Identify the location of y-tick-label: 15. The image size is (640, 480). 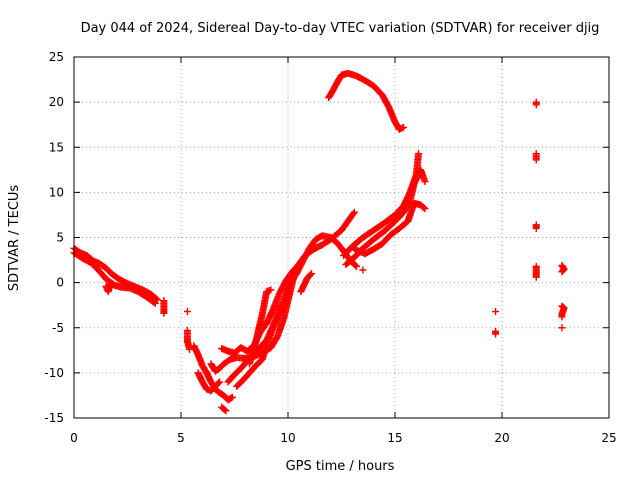
(56, 147).